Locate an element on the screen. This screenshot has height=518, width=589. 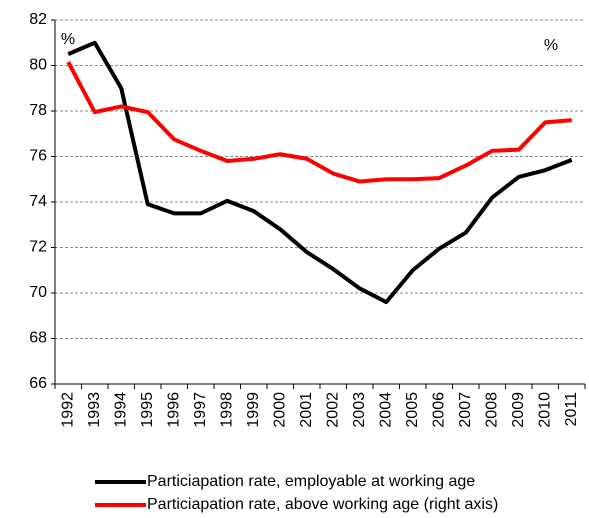
y-tick-label: 74 is located at coordinates (38, 201).